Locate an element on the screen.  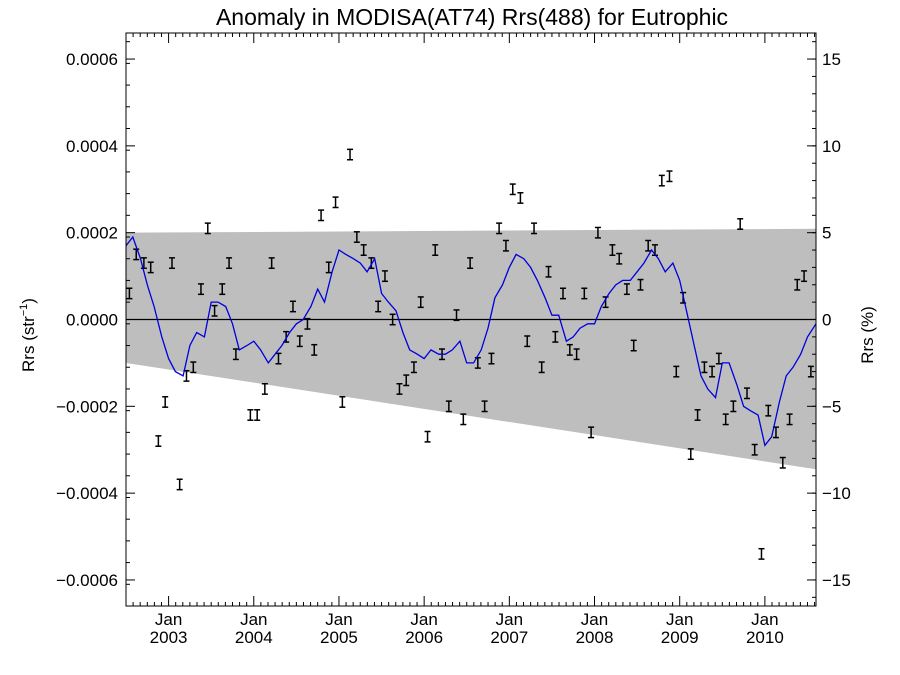
y-tick-label-right: −10 is located at coordinates (836, 493).